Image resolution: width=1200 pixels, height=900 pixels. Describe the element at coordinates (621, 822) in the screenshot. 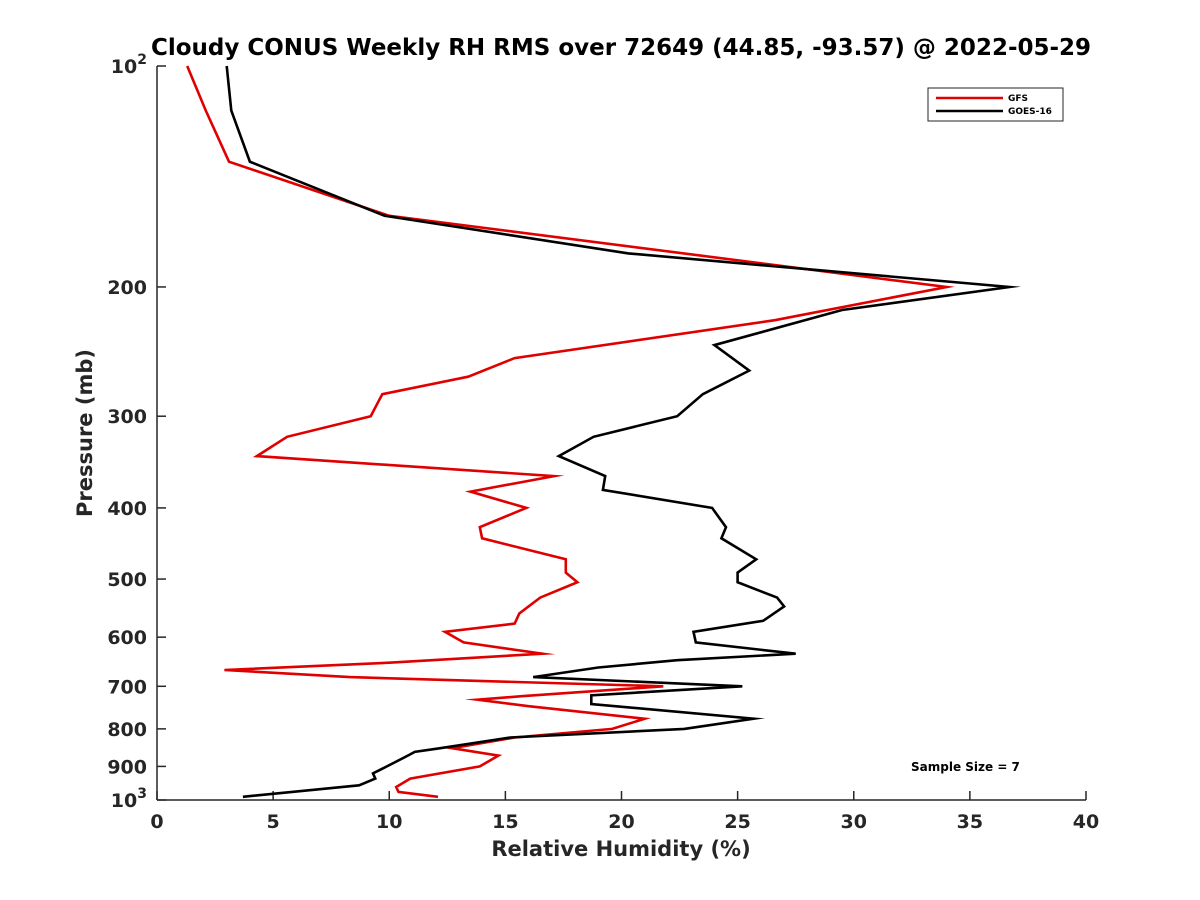

I see `x-tick-label: 20` at that location.